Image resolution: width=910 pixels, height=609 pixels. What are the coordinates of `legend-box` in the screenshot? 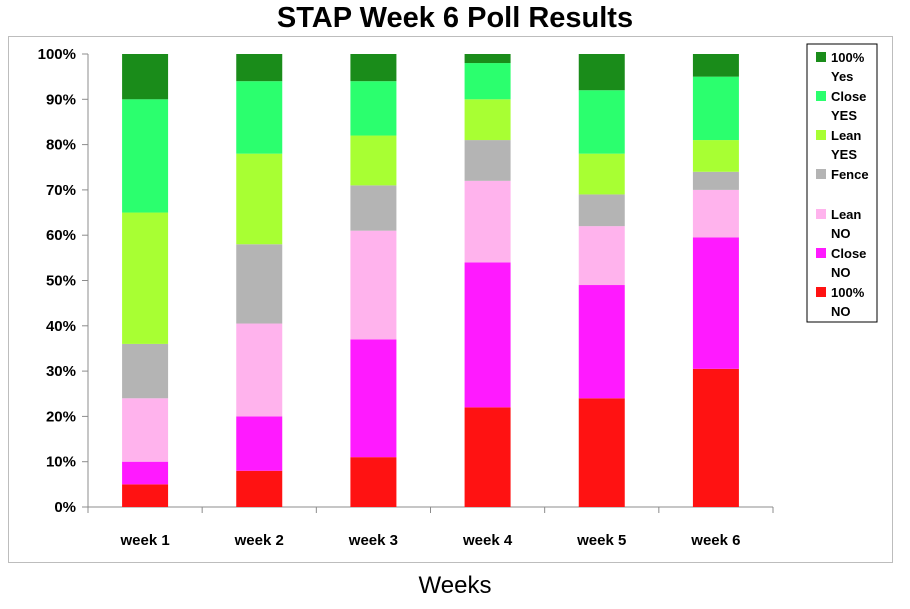 It's located at (842, 183).